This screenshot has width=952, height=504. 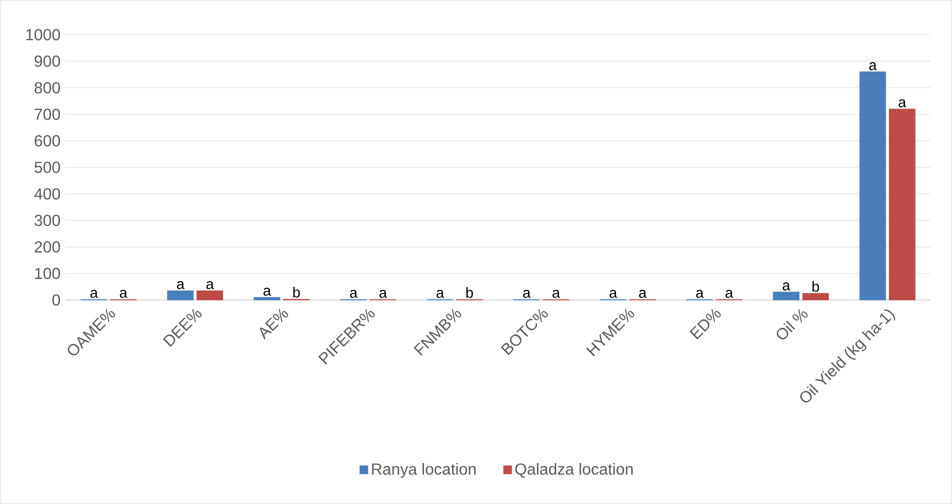 I want to click on y-tick-label: 300, so click(x=47, y=220).